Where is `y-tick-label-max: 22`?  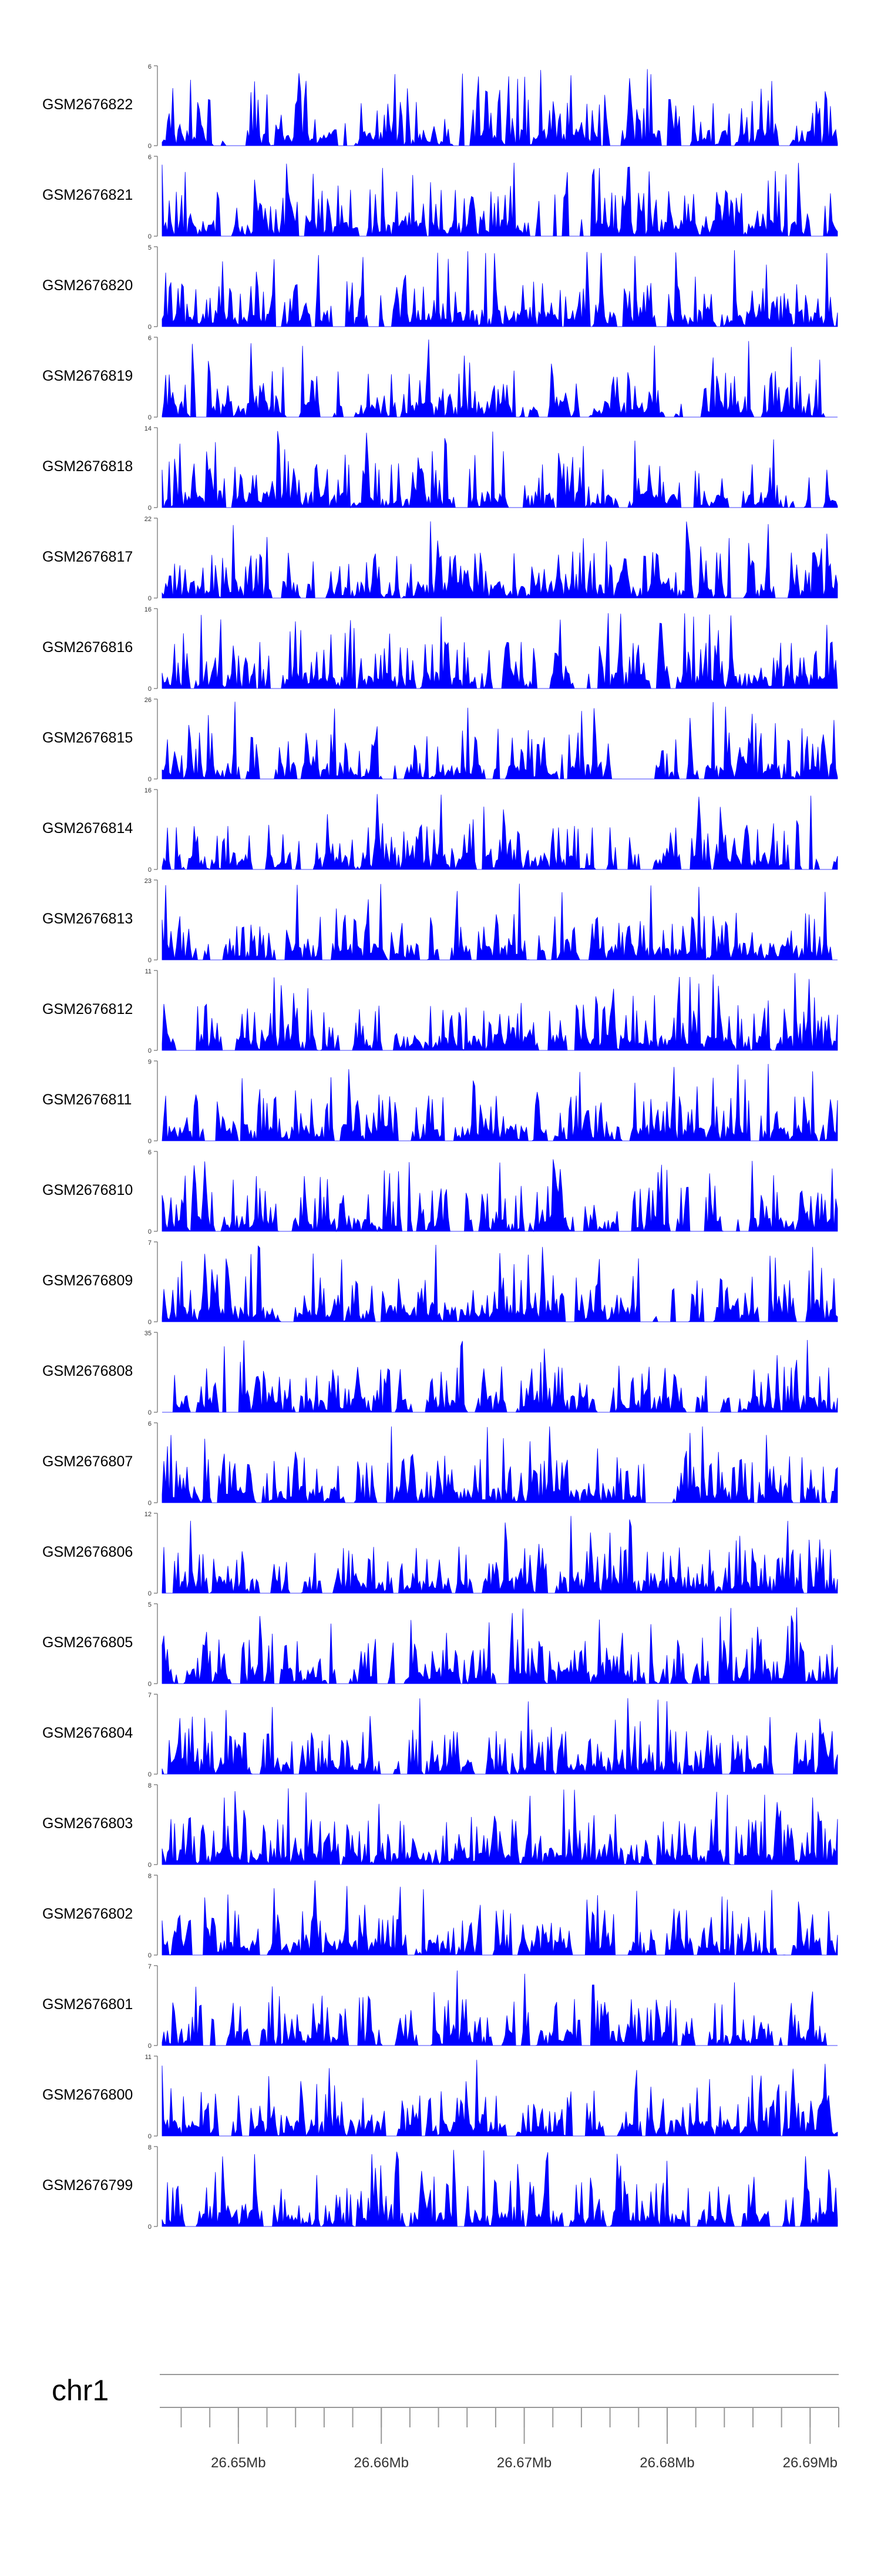
y-tick-label-max: 22 is located at coordinates (148, 519).